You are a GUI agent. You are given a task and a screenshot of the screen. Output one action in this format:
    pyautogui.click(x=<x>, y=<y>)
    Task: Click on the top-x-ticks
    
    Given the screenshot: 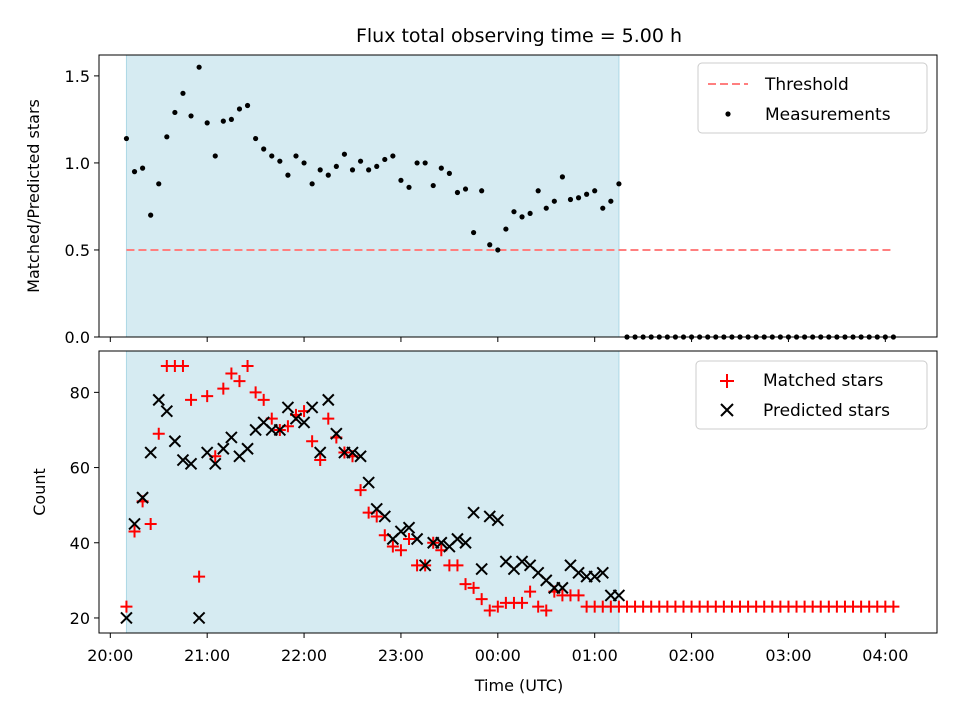 What is the action you would take?
    pyautogui.click(x=497, y=339)
    